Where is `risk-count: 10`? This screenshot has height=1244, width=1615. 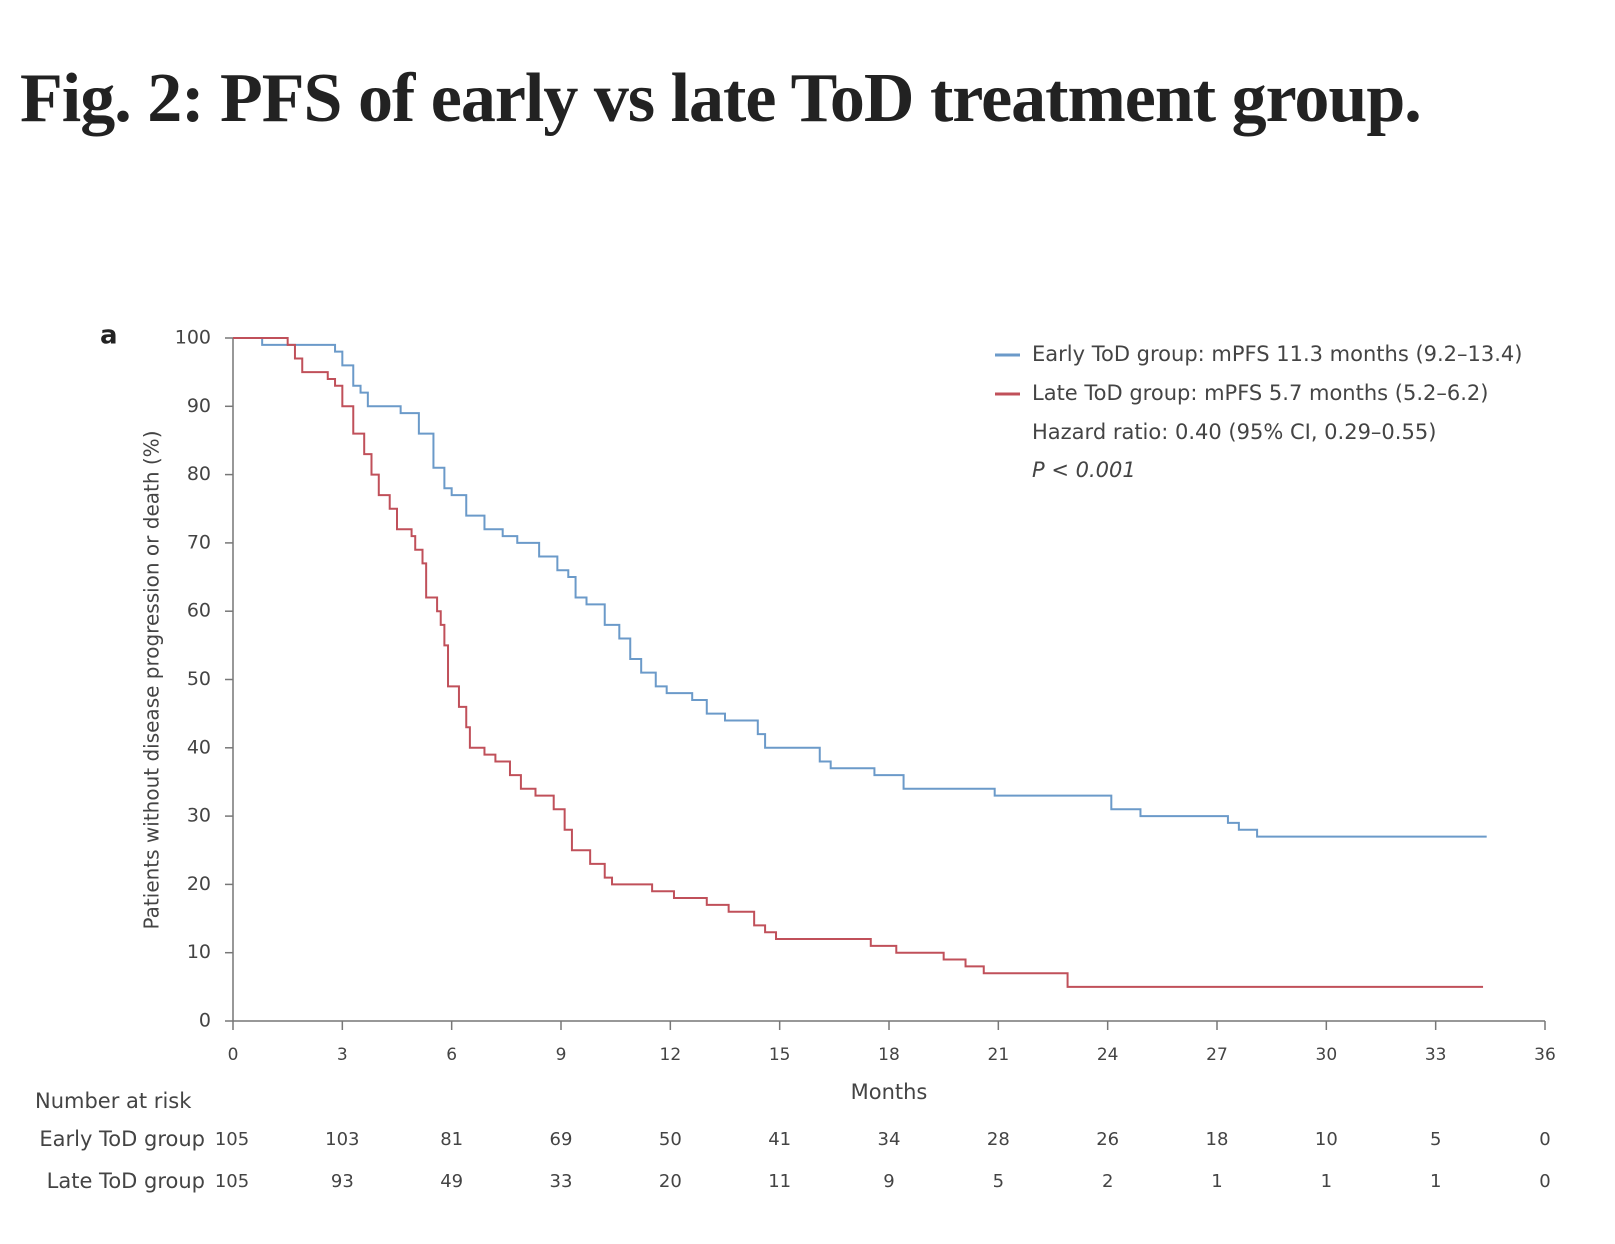 risk-count: 10 is located at coordinates (1326, 1139).